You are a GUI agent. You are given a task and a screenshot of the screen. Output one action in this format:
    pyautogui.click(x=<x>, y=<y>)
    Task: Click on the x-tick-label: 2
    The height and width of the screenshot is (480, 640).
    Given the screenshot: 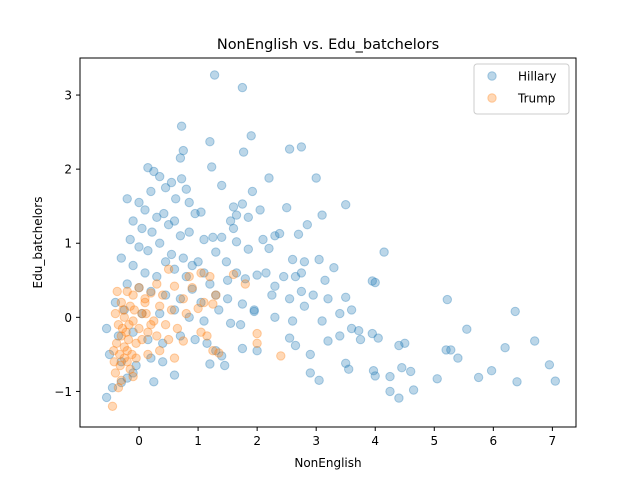 What is the action you would take?
    pyautogui.click(x=257, y=441)
    